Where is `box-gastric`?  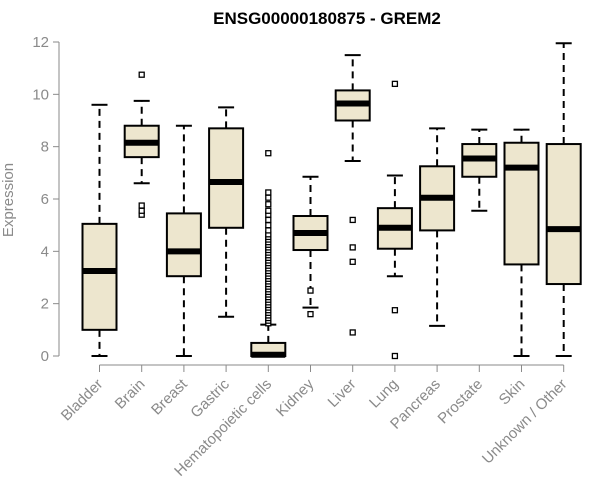
box-gastric is located at coordinates (226, 212).